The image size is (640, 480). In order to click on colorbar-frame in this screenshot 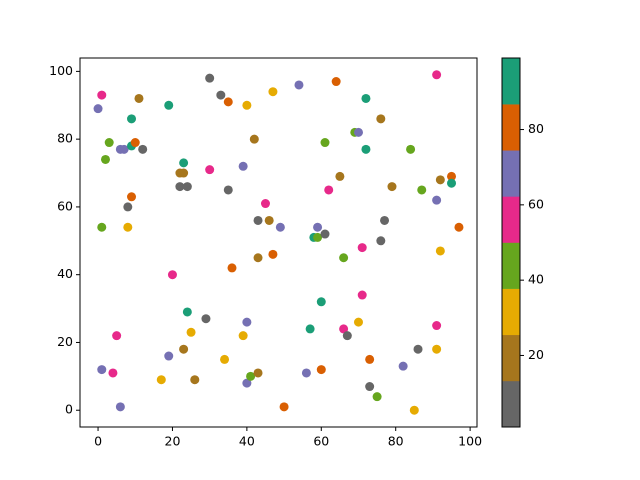, I will do `click(511, 242)`.